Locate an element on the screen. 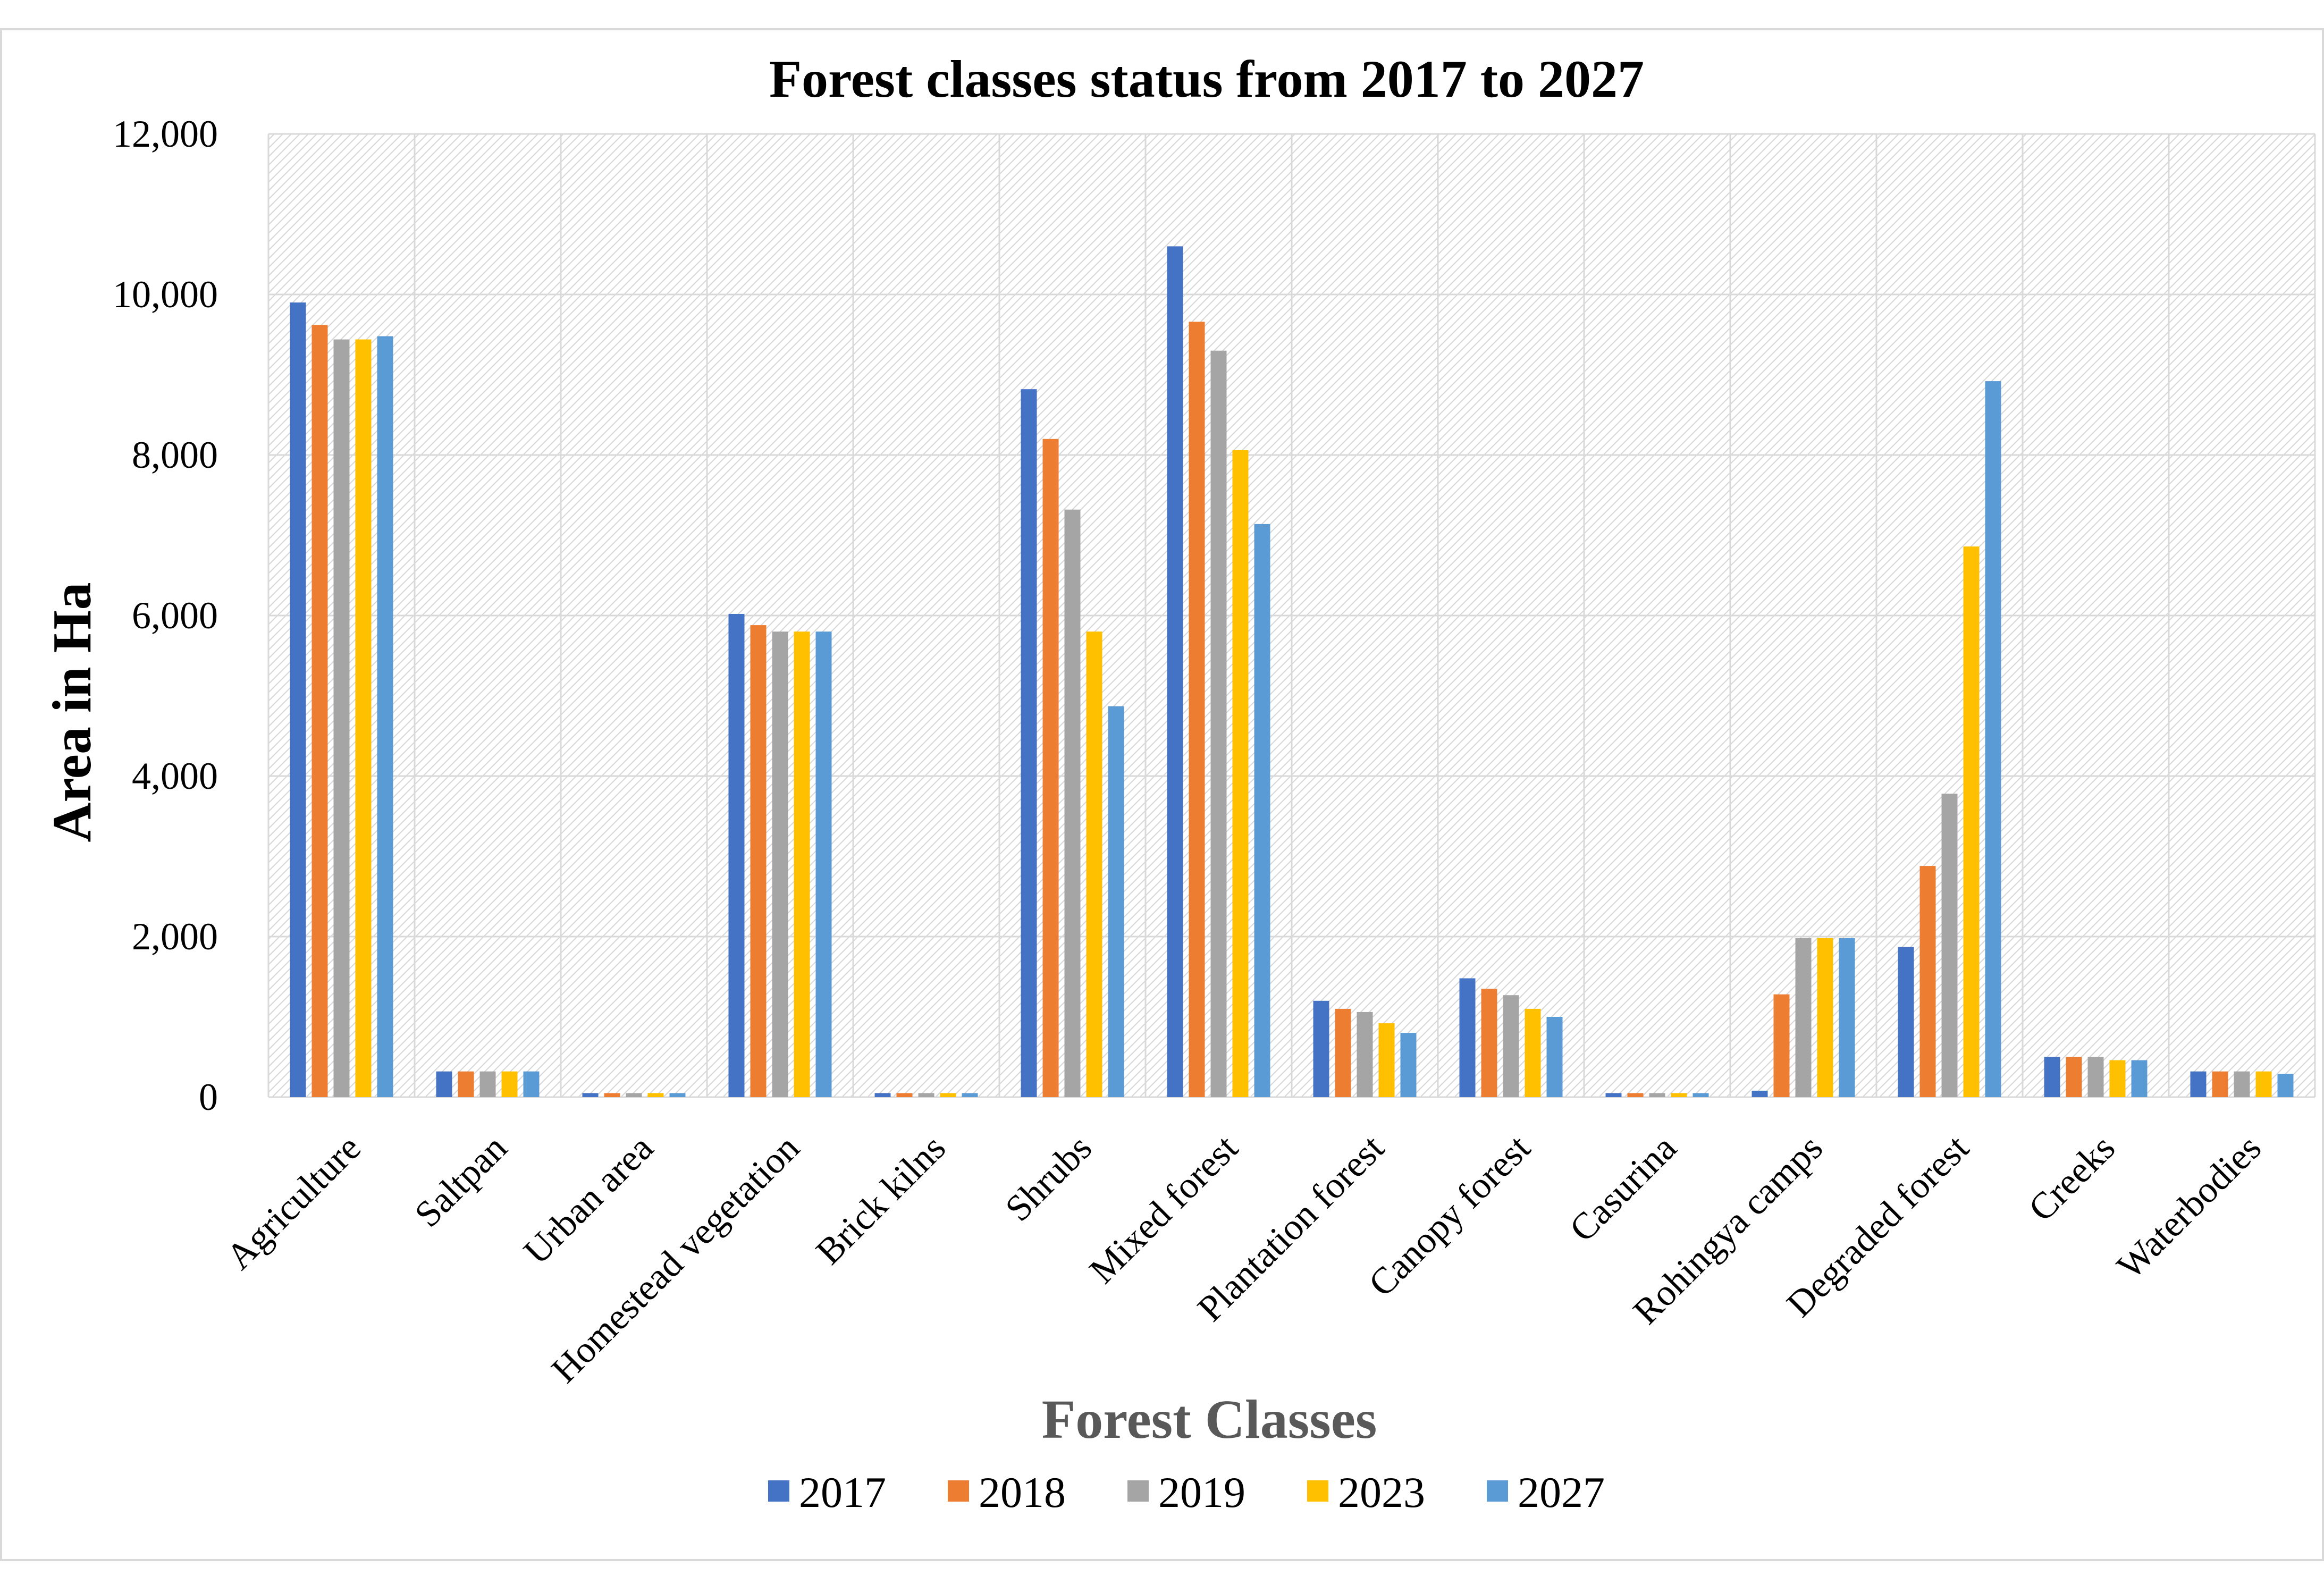  x-tick-label: Creeks is located at coordinates (2072, 1178).